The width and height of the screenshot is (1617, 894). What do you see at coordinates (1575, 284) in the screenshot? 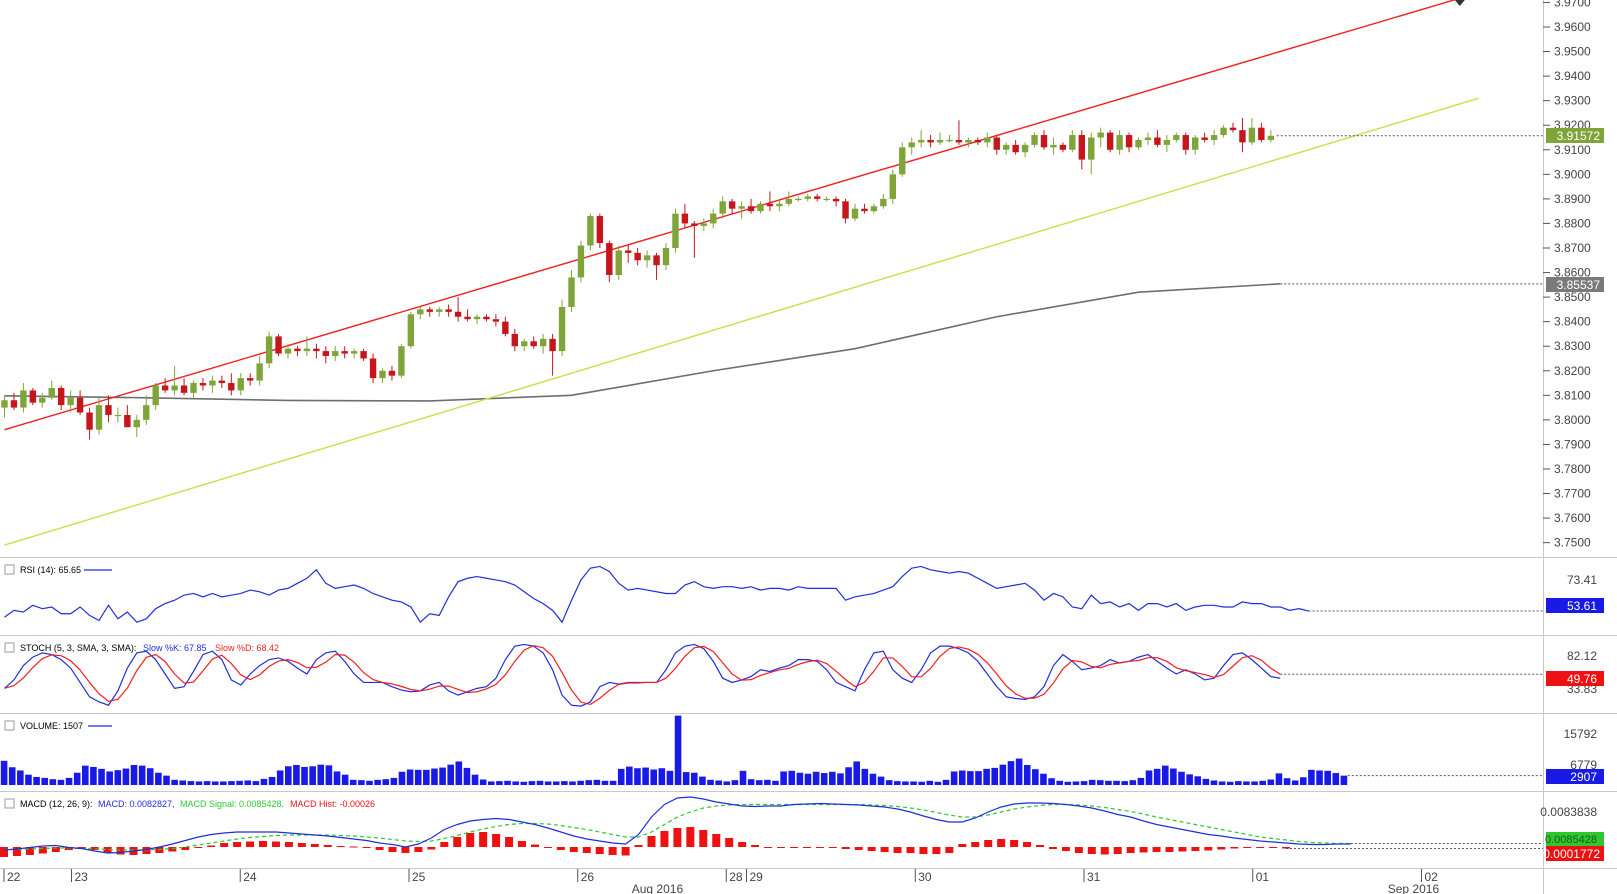
I see `sma-value-badge` at bounding box center [1575, 284].